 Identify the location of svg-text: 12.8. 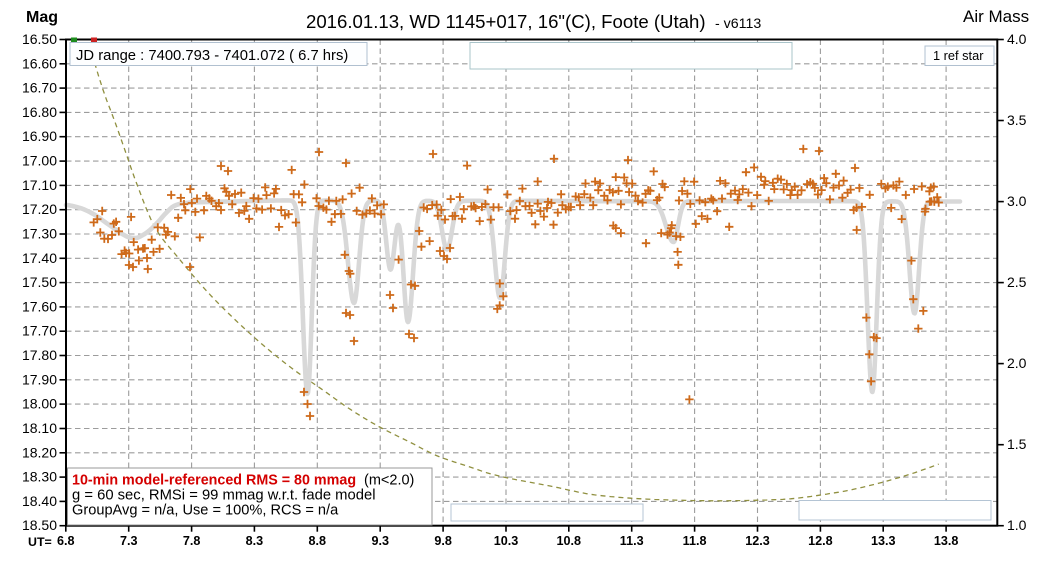
(820, 541).